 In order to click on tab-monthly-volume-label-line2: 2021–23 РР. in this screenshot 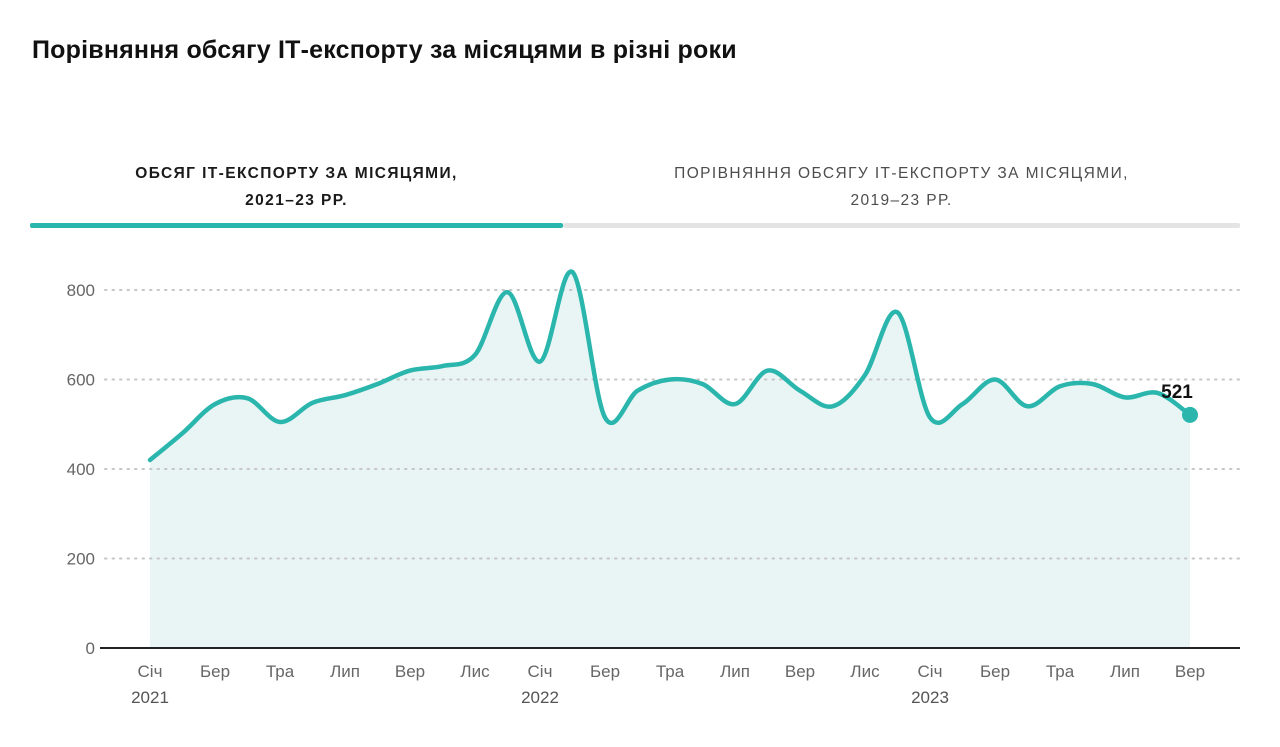, I will do `click(296, 200)`.